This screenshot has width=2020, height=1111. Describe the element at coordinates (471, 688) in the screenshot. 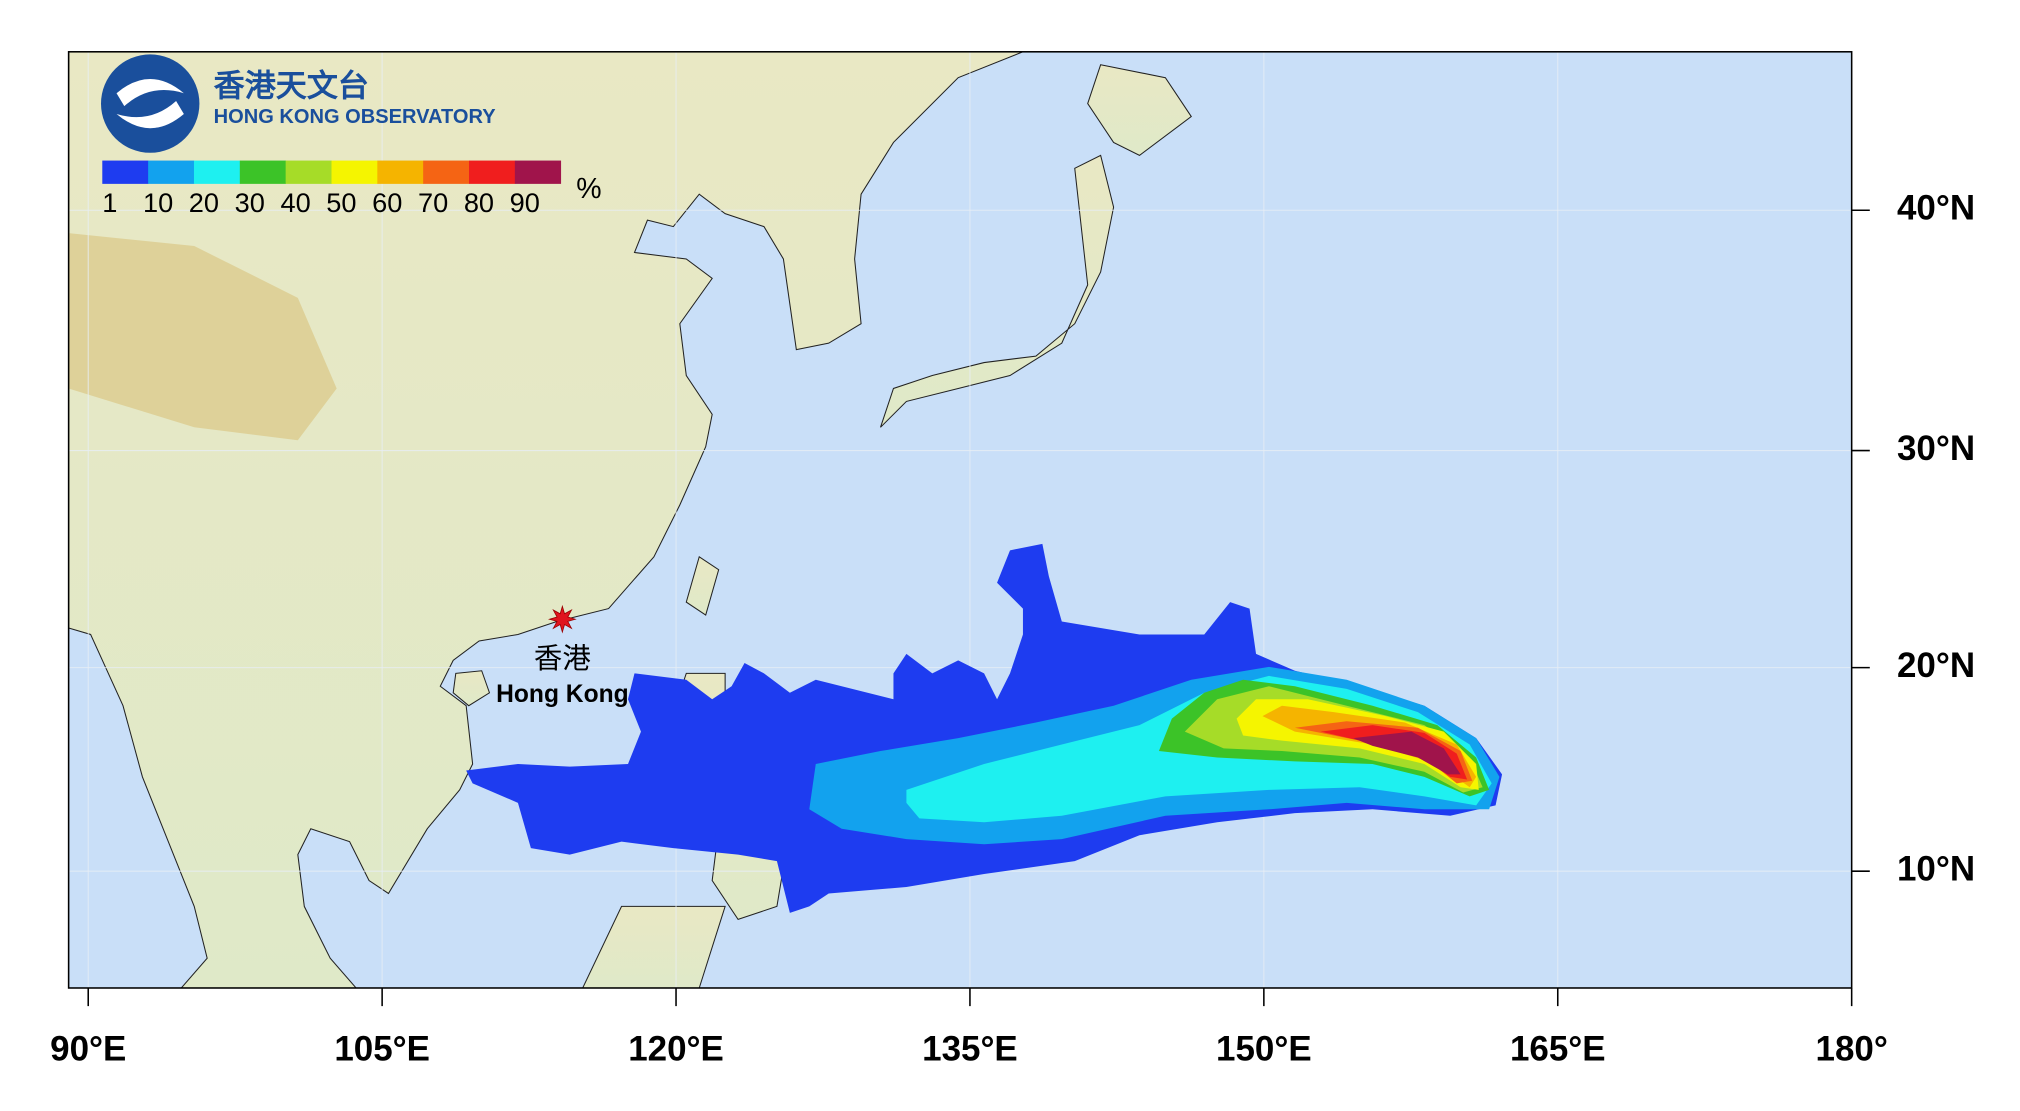

I see `hainan` at that location.